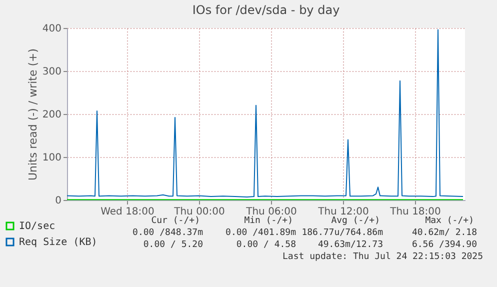  What do you see at coordinates (58, 242) in the screenshot?
I see `legend-label: Req Size (KB)` at bounding box center [58, 242].